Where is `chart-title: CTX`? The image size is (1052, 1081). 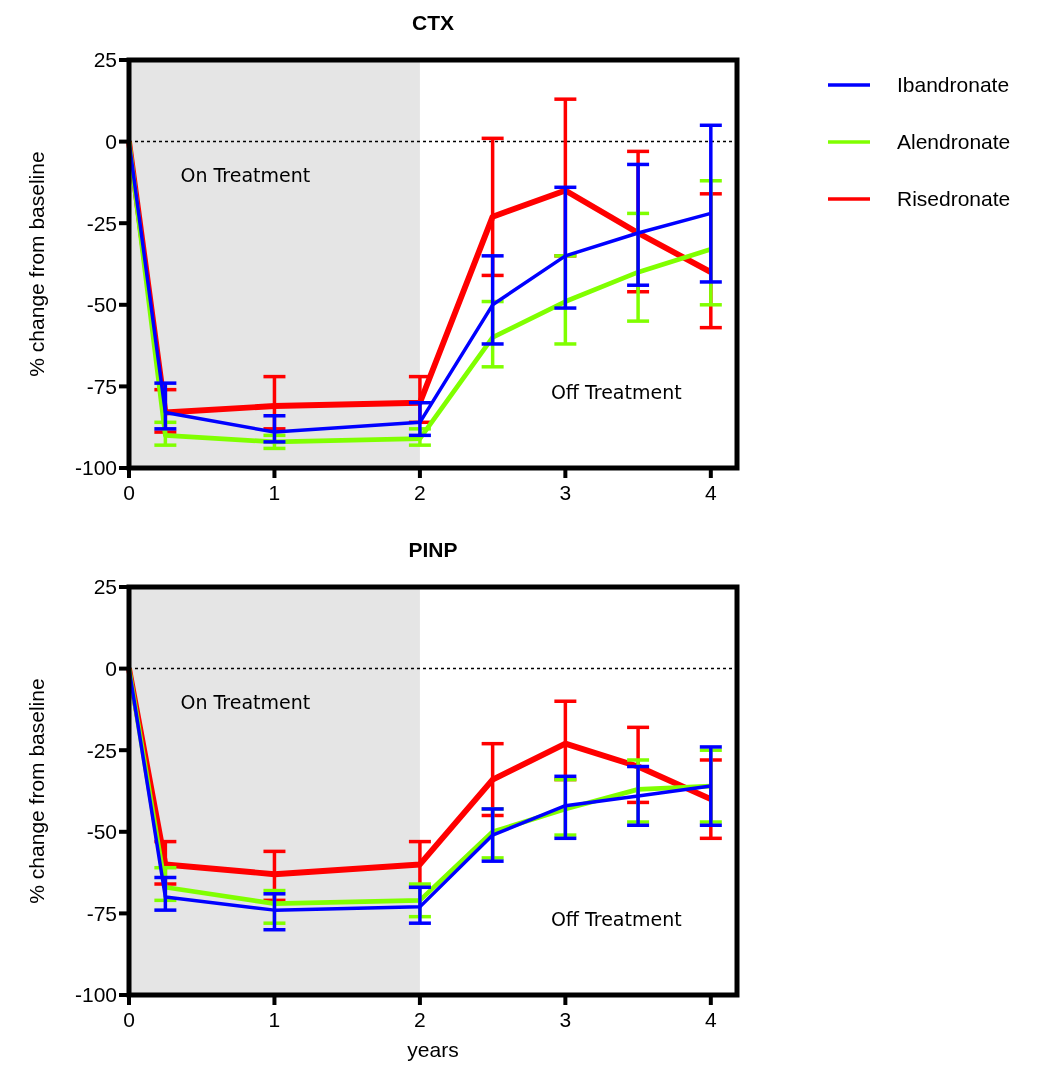
chart-title: CTX is located at coordinates (433, 22).